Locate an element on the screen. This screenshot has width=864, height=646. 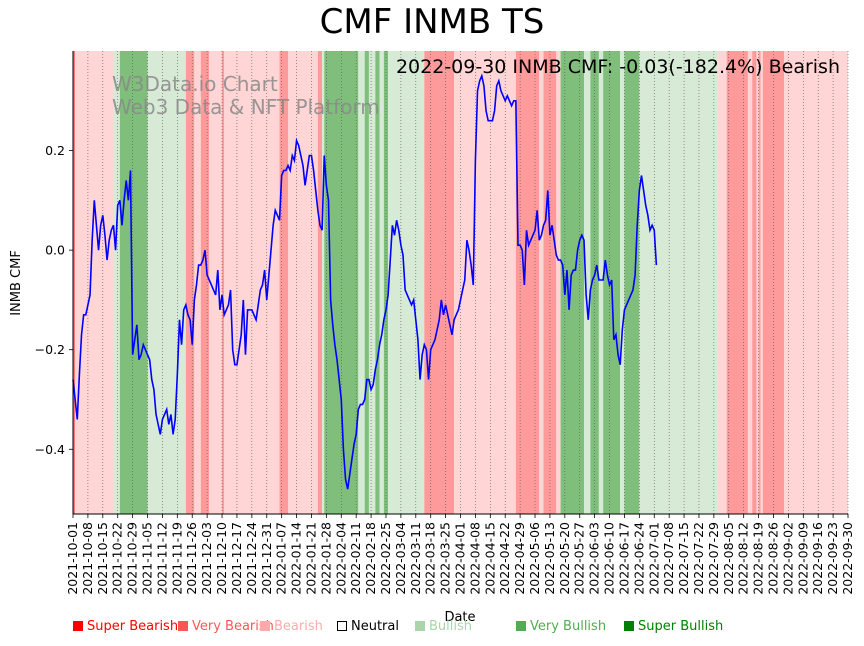
y-tick-labels: 0.2 0.0 −0.2 −0.4 is located at coordinates (54, 300).